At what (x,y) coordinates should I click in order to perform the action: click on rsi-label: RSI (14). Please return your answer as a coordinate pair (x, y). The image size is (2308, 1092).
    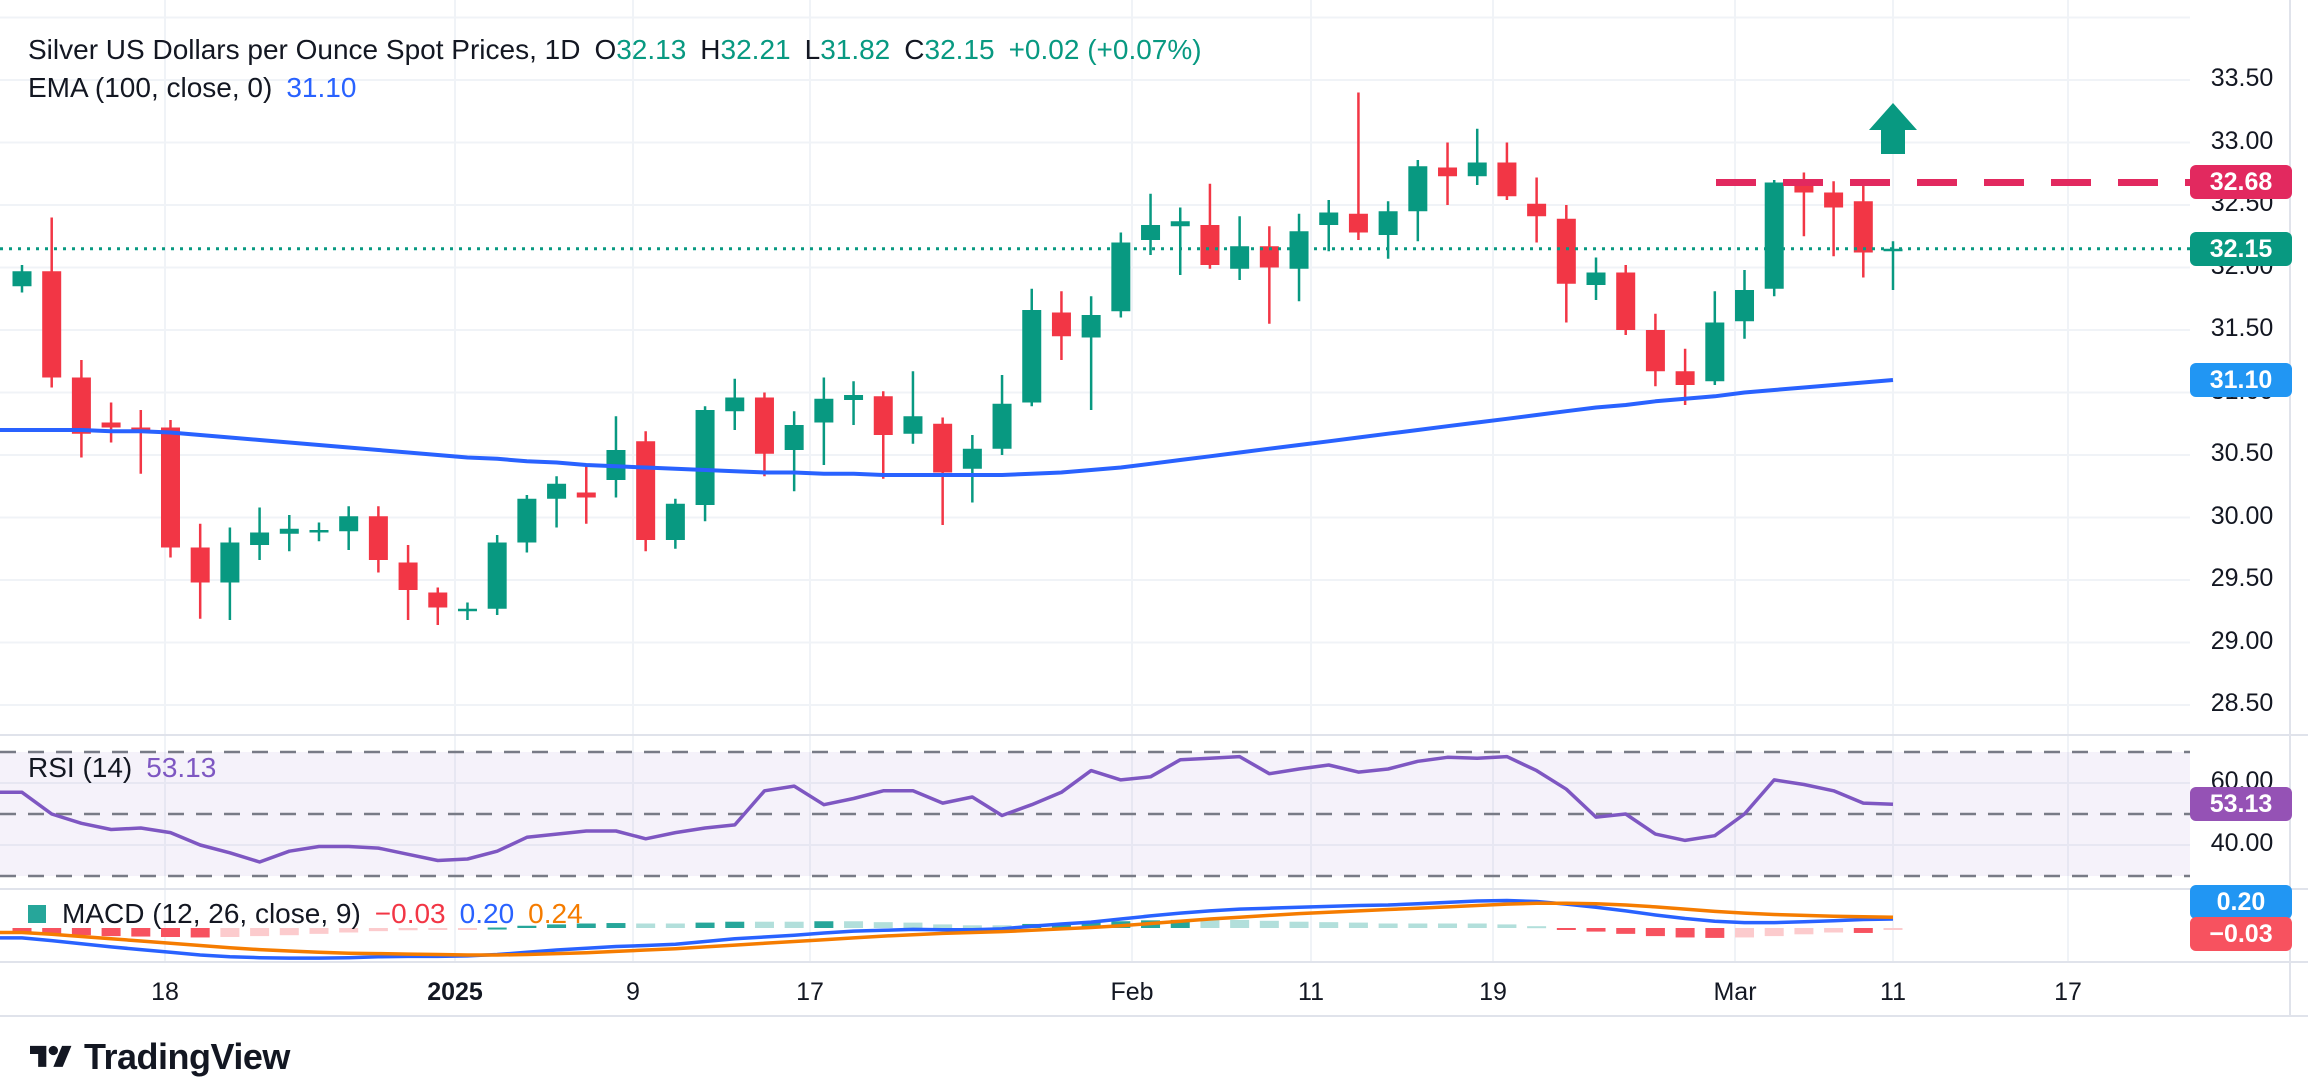
    Looking at the image, I should click on (80, 767).